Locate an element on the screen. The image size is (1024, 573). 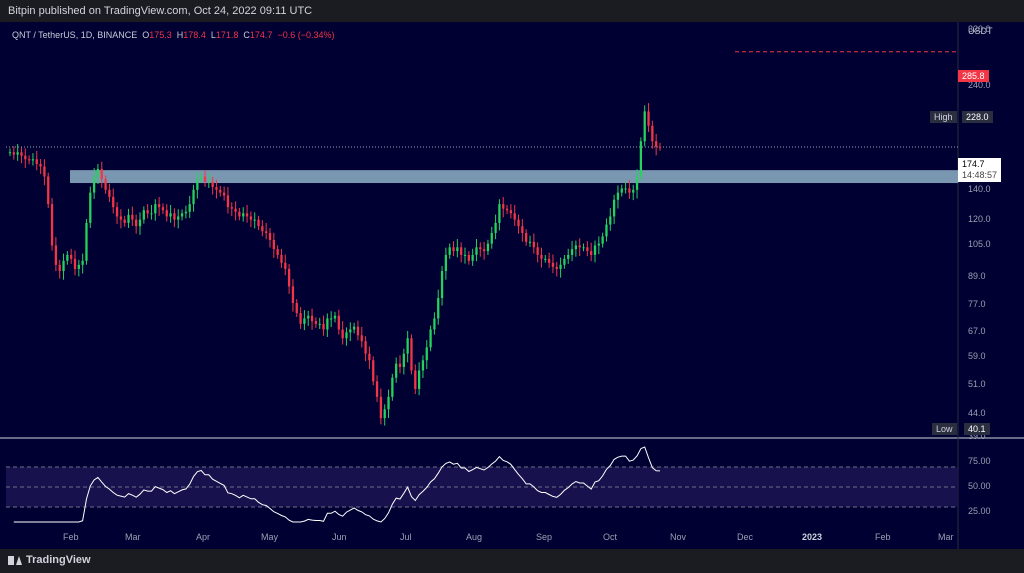
candle-countdown: 14:48:57 is located at coordinates (980, 175).